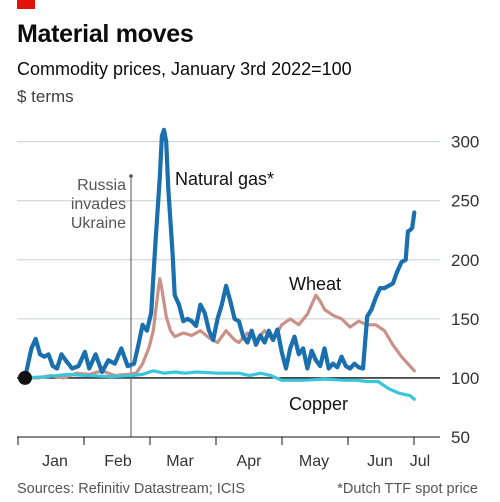 This screenshot has height=502, width=500. Describe the element at coordinates (25, 377) in the screenshot. I see `start-point-dot` at that location.